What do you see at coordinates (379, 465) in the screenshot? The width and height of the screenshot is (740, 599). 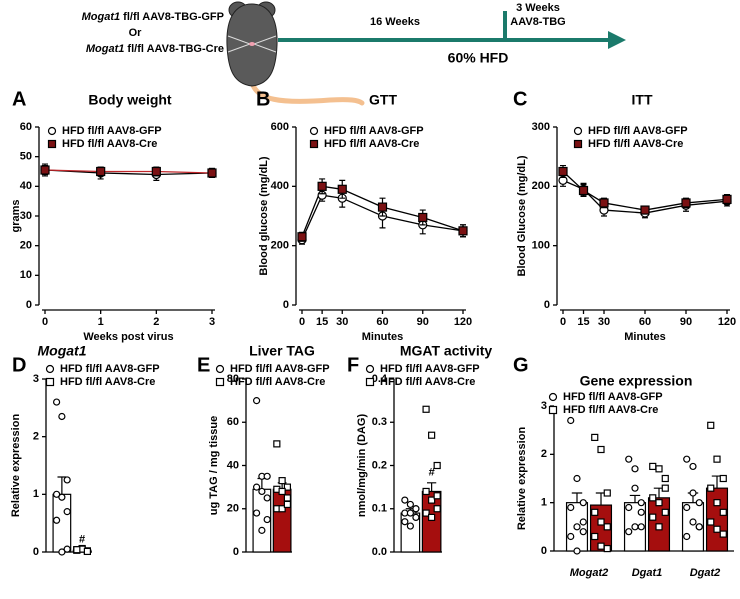 I see `y-tick-label: 0.2` at bounding box center [379, 465].